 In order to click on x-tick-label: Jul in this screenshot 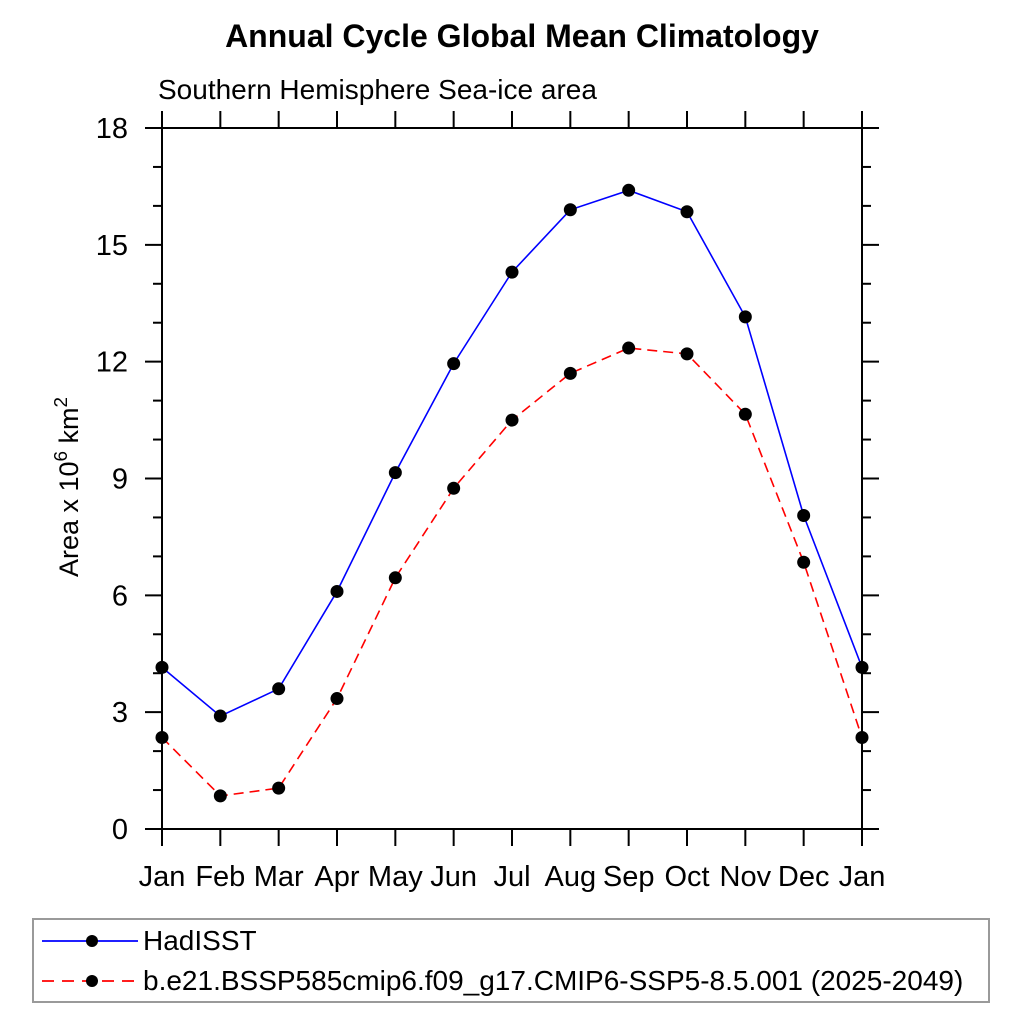, I will do `click(511, 877)`.